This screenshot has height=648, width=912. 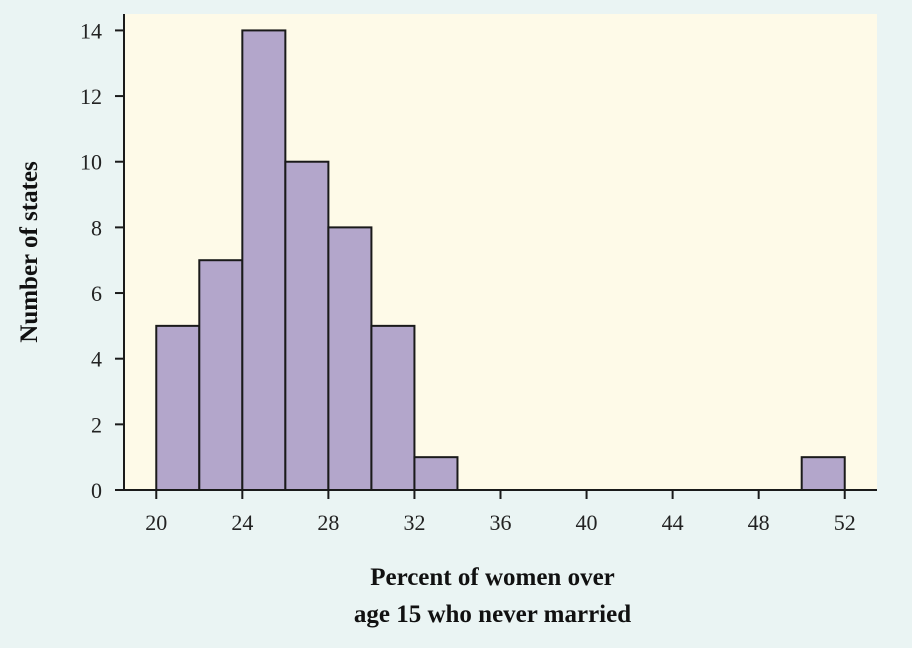 What do you see at coordinates (91, 162) in the screenshot?
I see `y-tick-label: 10` at bounding box center [91, 162].